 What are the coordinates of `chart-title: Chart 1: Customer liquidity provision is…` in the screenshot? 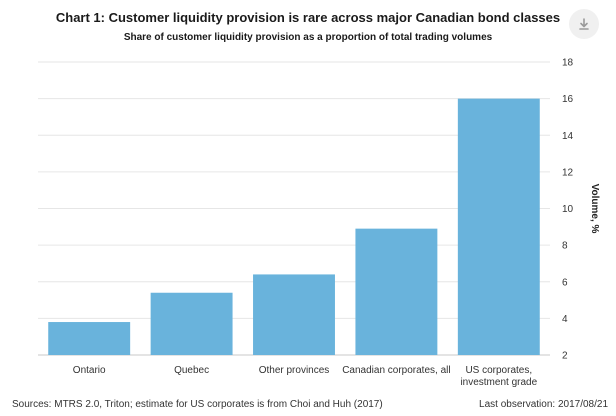 It's located at (308, 17).